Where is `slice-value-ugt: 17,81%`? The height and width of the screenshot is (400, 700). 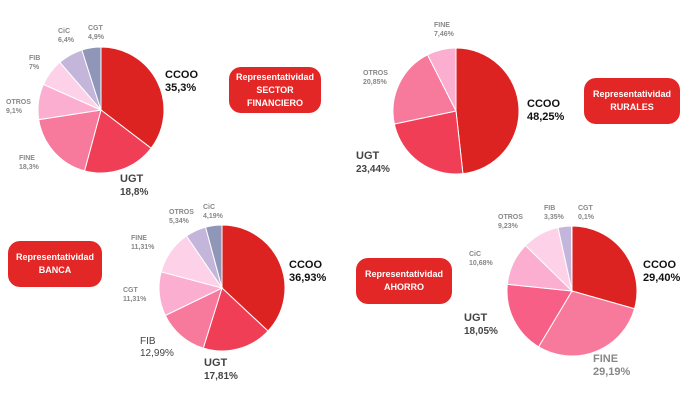
slice-value-ugt: 17,81% is located at coordinates (221, 376).